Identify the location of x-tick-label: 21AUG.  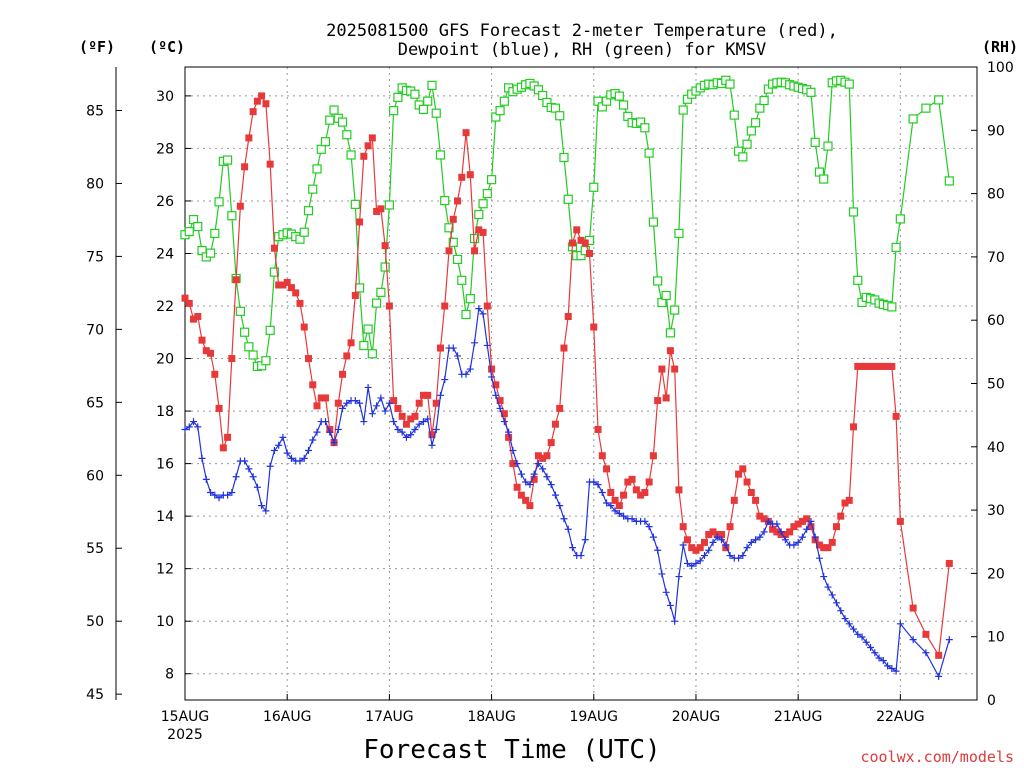
(798, 717).